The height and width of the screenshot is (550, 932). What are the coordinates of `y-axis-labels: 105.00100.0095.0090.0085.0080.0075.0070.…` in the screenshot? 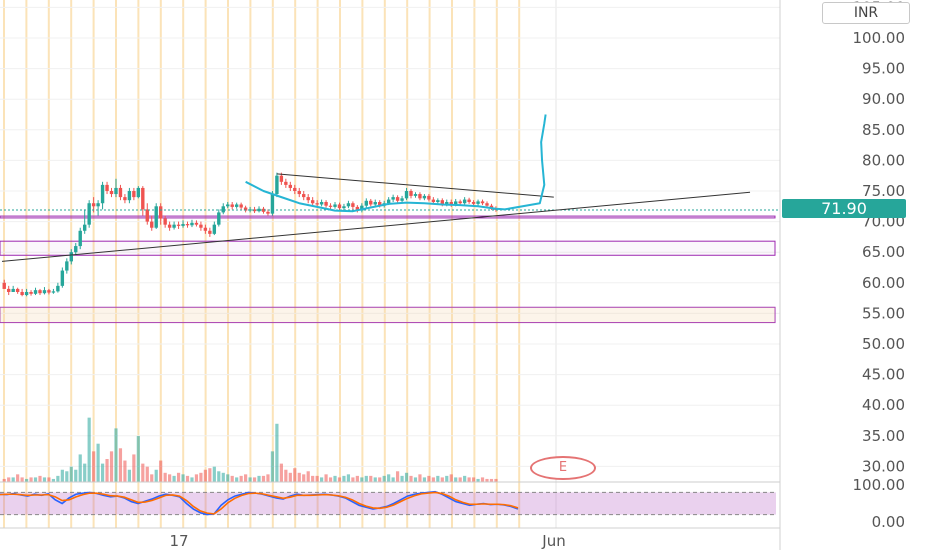 It's located at (879, 265).